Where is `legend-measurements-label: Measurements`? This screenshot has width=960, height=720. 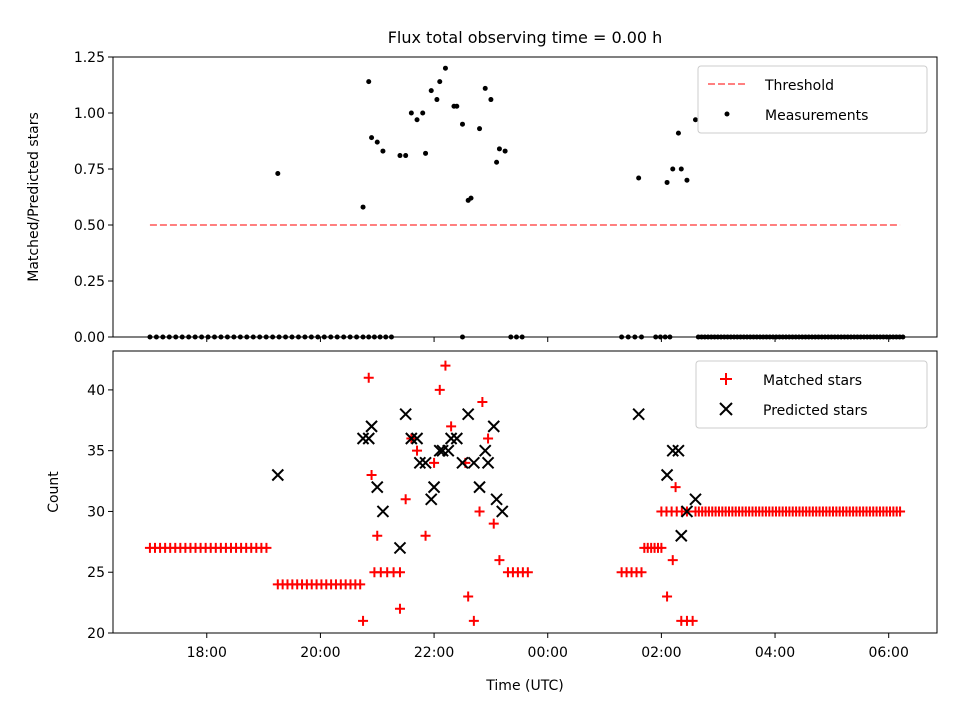
legend-measurements-label: Measurements is located at coordinates (816, 116).